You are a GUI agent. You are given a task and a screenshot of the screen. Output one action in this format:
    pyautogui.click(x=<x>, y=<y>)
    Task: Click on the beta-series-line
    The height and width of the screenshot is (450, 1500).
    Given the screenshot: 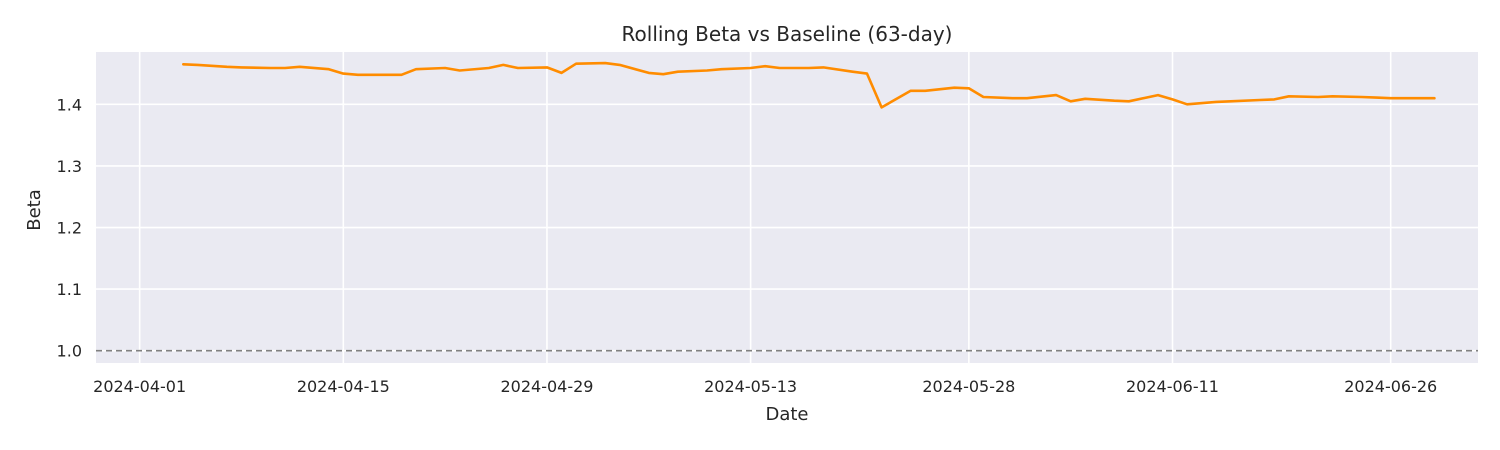 What is the action you would take?
    pyautogui.click(x=809, y=85)
    